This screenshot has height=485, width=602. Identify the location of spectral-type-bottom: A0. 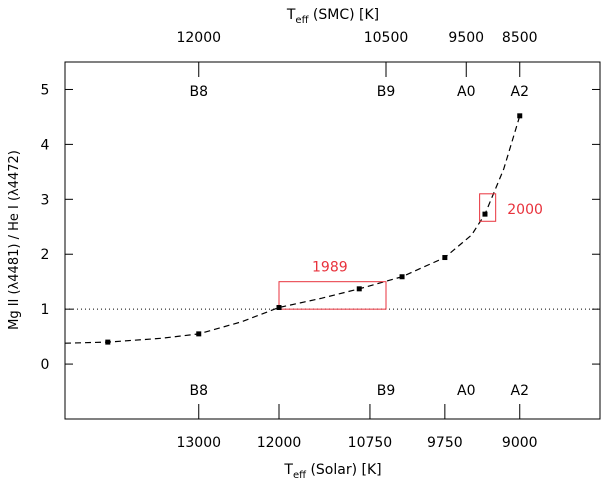
(466, 391).